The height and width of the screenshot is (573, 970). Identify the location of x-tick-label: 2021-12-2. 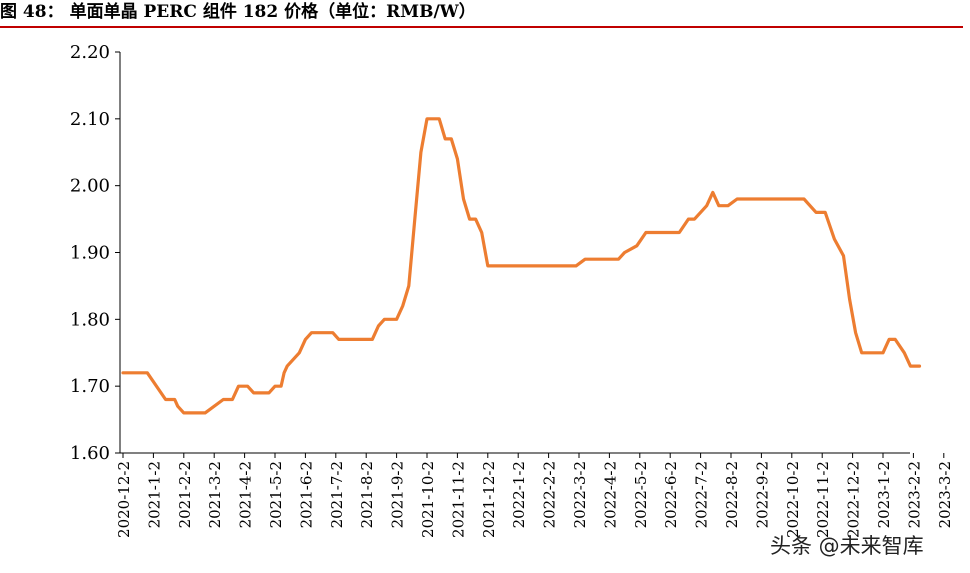
(489, 499).